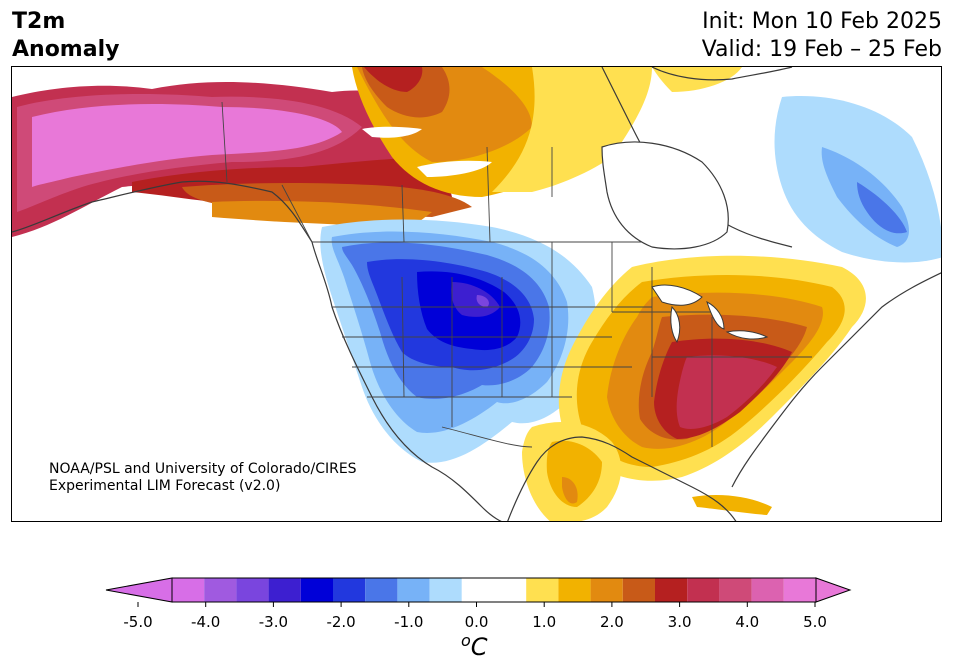 The width and height of the screenshot is (954, 671). Describe the element at coordinates (821, 49) in the screenshot. I see `valid-date: Valid: 19 Feb – 25 Feb` at that location.